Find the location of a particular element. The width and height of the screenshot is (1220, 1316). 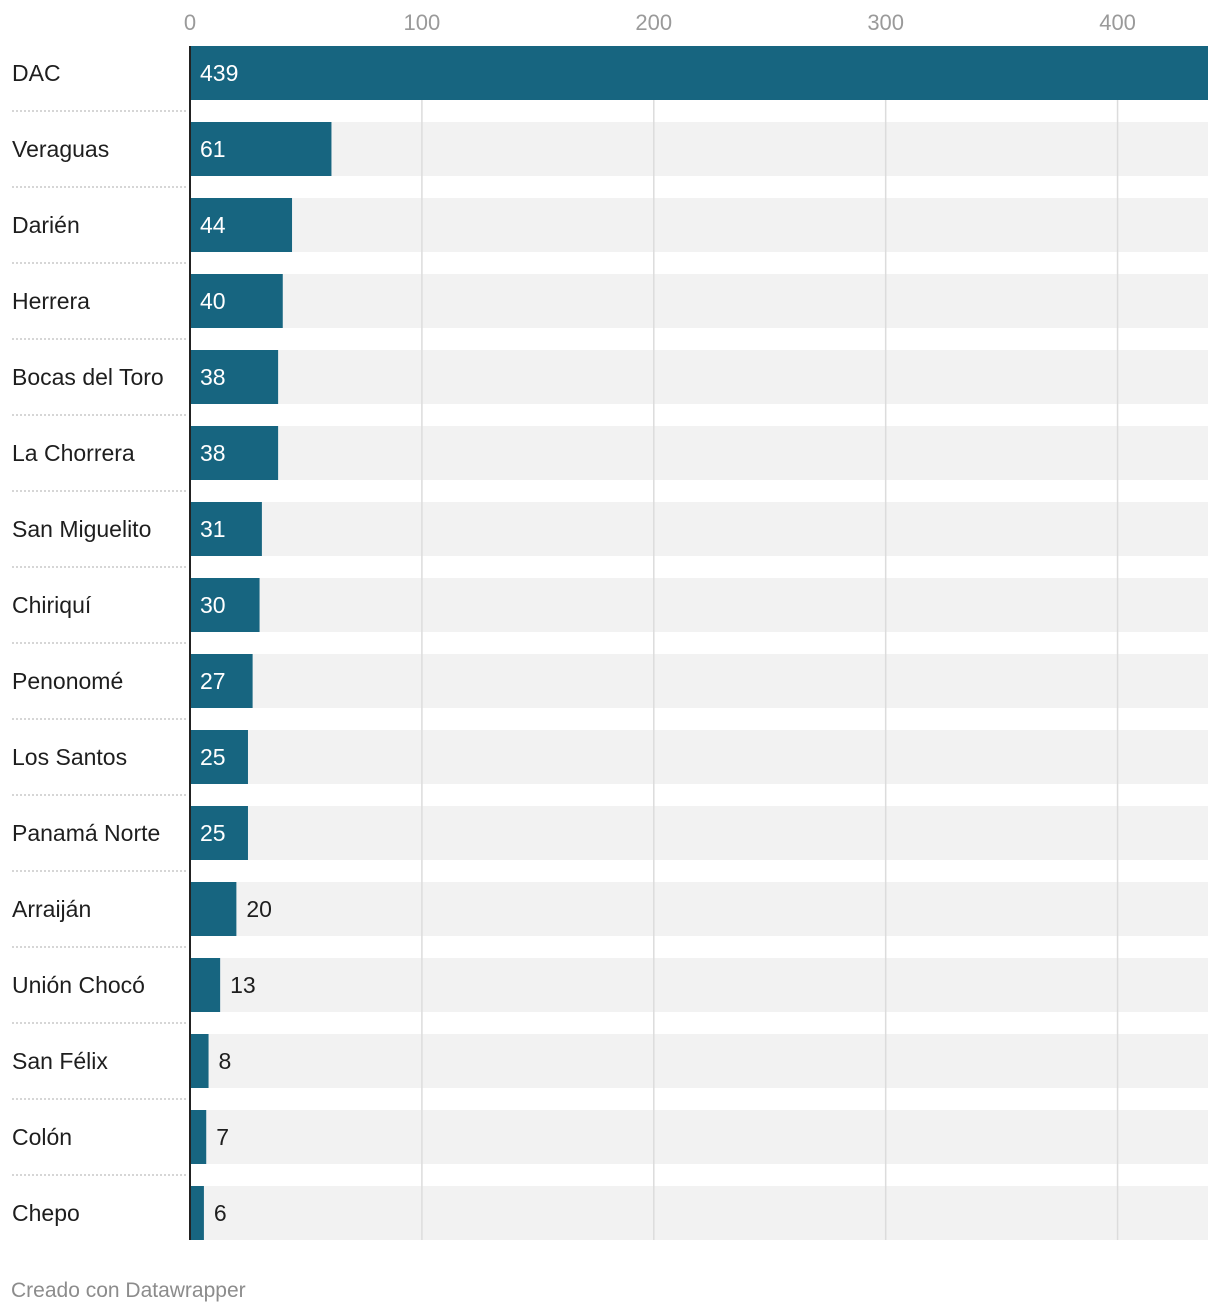

category-label: Los Santos is located at coordinates (69, 757).